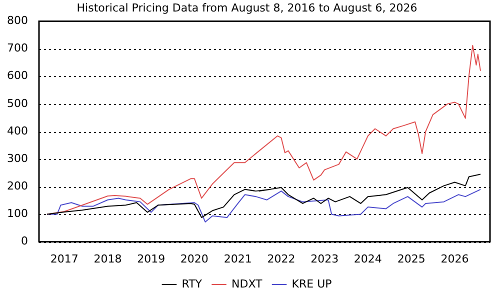  What do you see at coordinates (17, 48) in the screenshot?
I see `y-tick-label: 700` at bounding box center [17, 48].